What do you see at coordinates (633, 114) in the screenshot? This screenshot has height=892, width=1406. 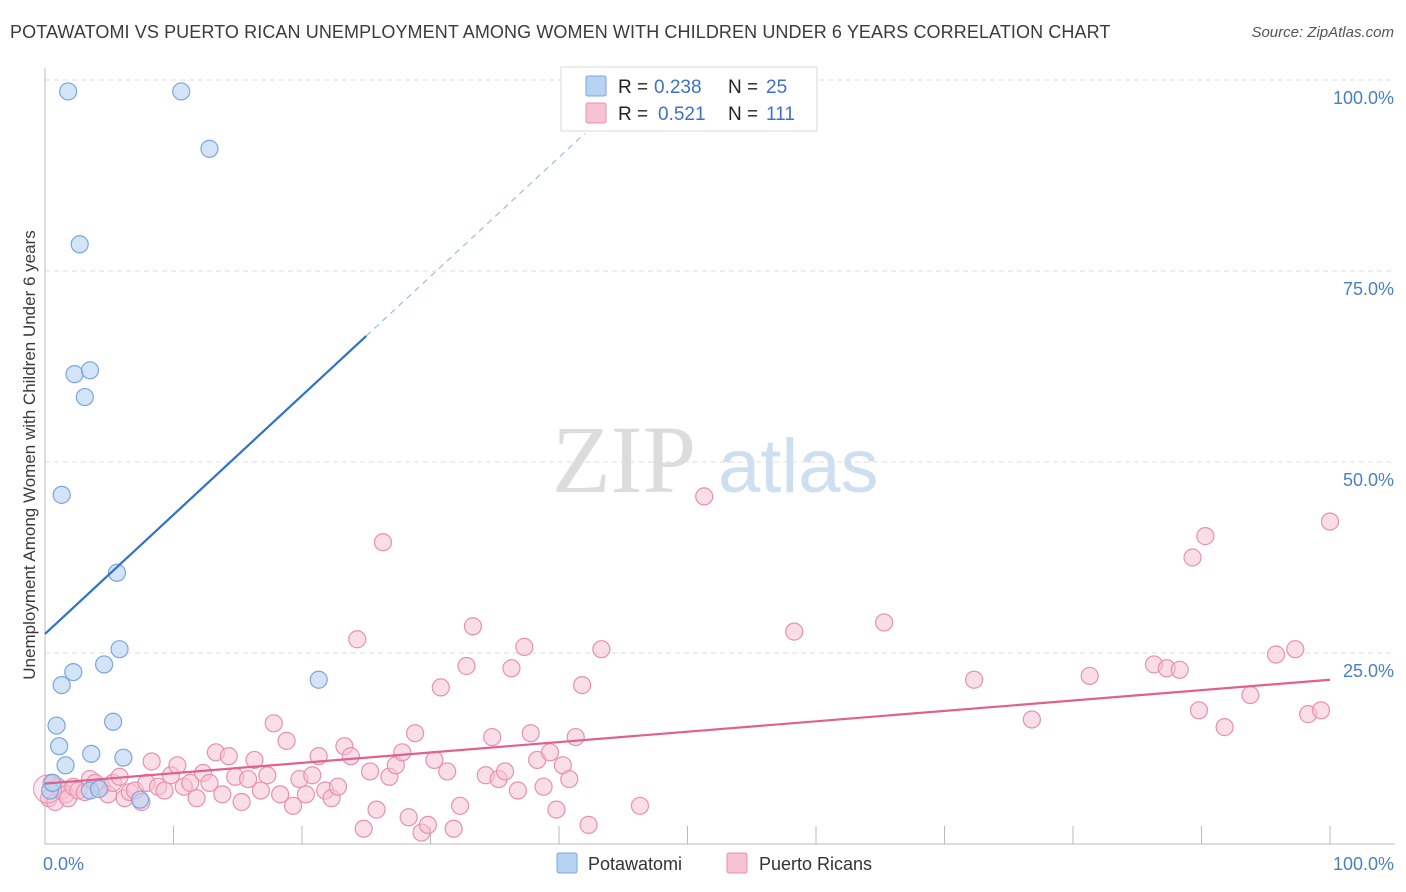 I see `legend-r-label-2: R =` at bounding box center [633, 114].